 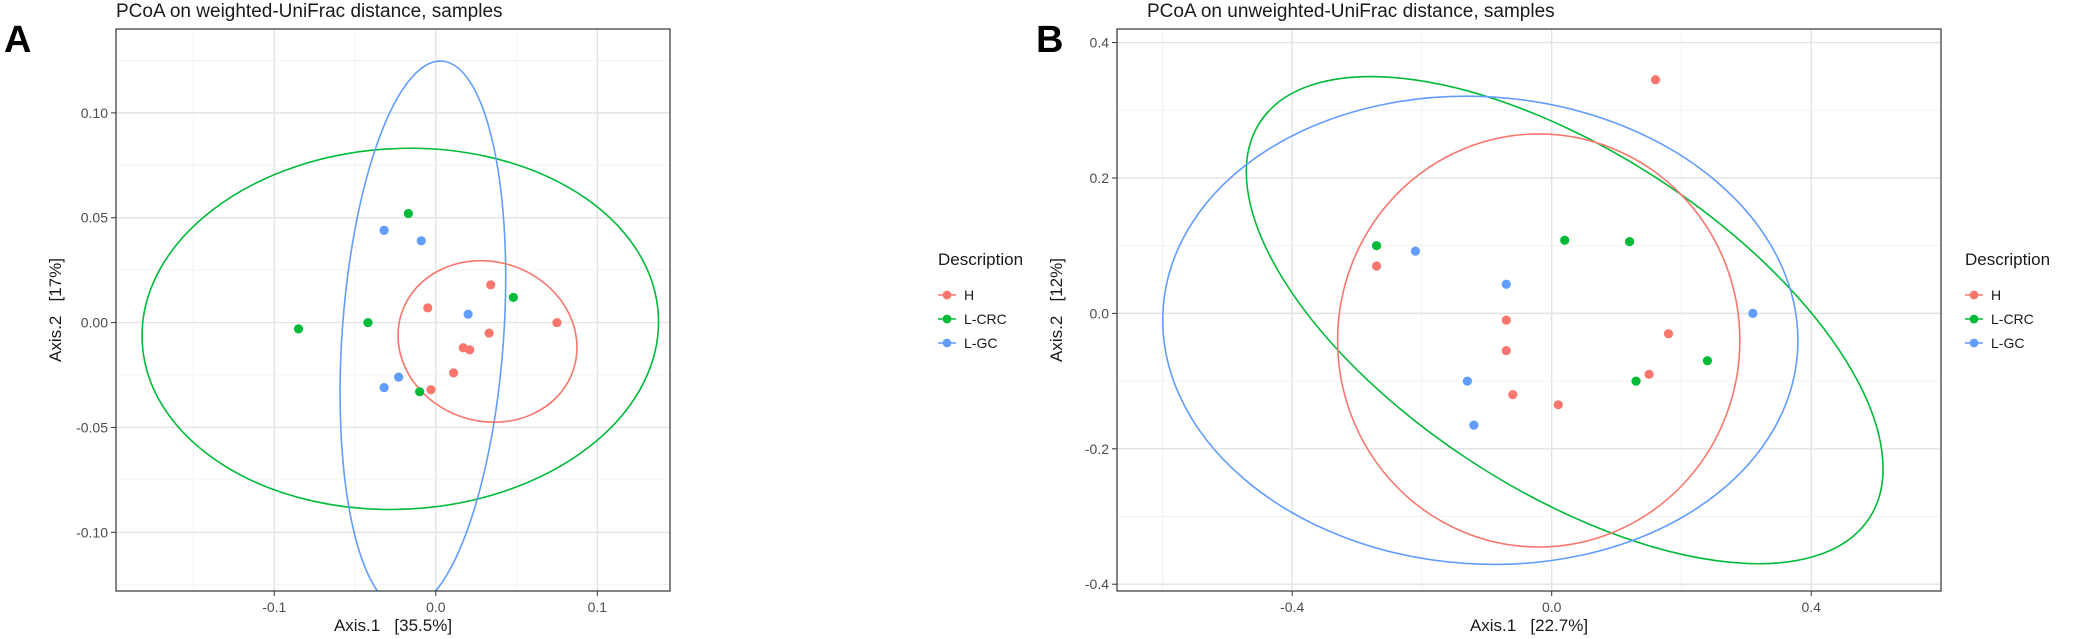 I want to click on y-axis-label: Axis.2 [17%], so click(x=55, y=310).